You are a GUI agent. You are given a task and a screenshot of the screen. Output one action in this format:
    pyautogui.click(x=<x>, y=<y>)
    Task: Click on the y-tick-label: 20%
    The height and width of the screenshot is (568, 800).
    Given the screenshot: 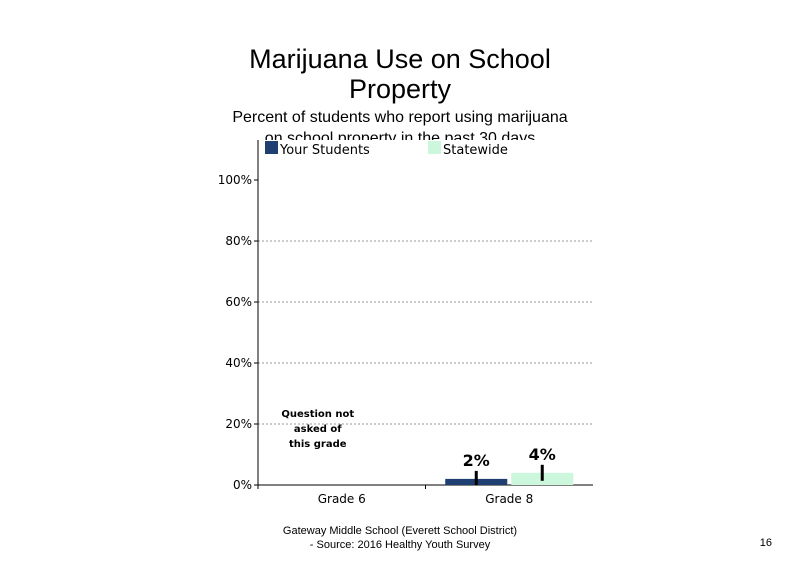 What is the action you would take?
    pyautogui.click(x=238, y=424)
    